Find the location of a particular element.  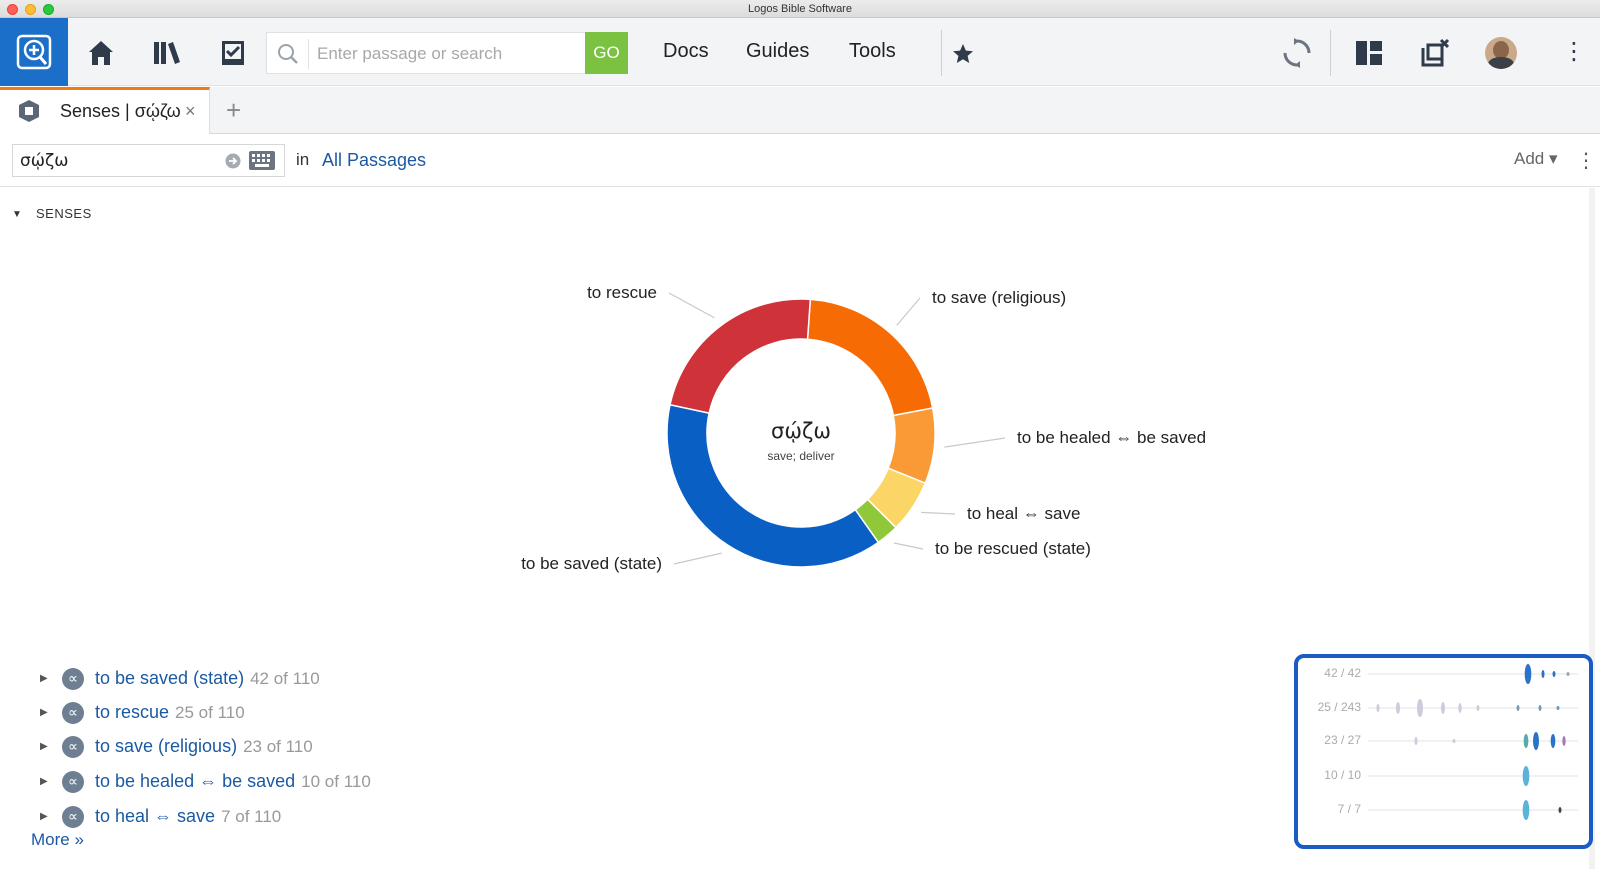

sparkline-row: 10 / 10 is located at coordinates (1443, 776).